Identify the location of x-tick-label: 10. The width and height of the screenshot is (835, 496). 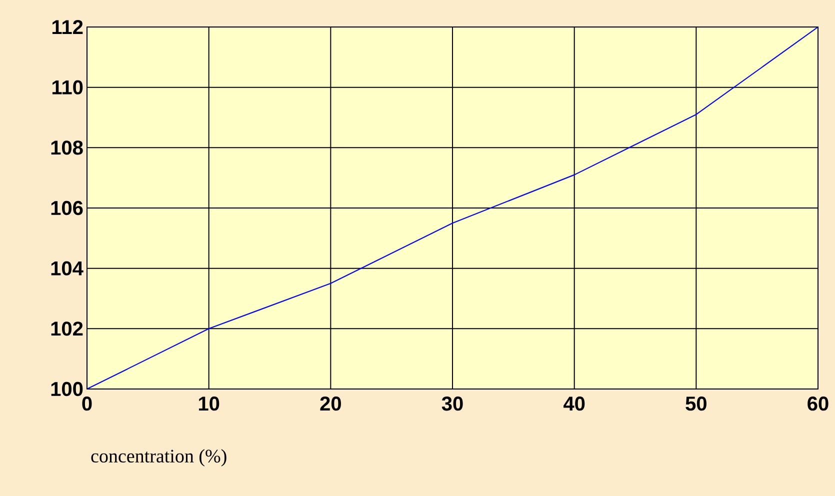
(209, 403).